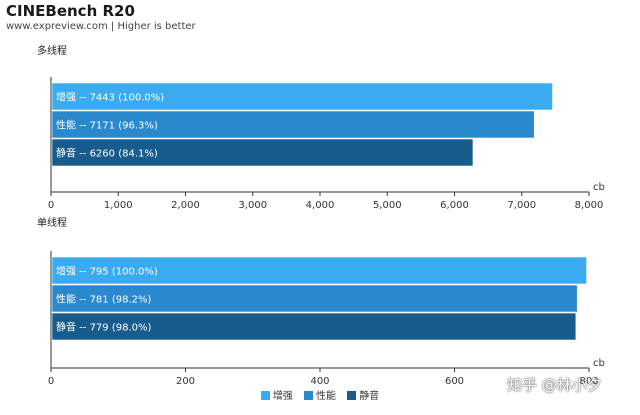 The image size is (640, 415). What do you see at coordinates (104, 299) in the screenshot?
I see `chart2-bar-2-label: 性能 -- 781 (98.2%)` at bounding box center [104, 299].